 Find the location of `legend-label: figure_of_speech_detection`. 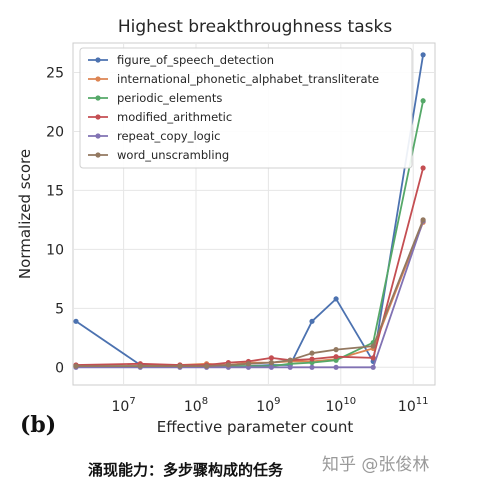

legend-label: figure_of_speech_detection is located at coordinates (195, 60).